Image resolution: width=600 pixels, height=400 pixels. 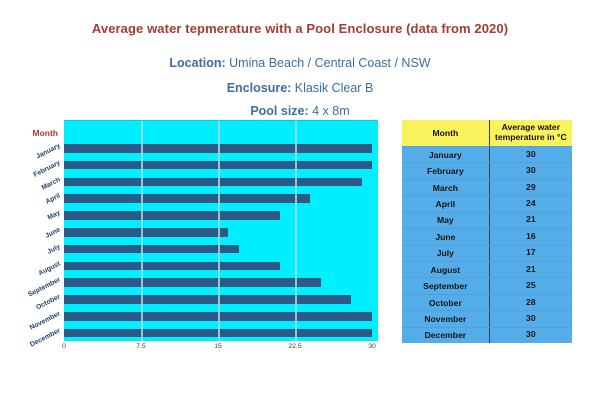 I want to click on table-row-september: September 25, so click(x=487, y=285).